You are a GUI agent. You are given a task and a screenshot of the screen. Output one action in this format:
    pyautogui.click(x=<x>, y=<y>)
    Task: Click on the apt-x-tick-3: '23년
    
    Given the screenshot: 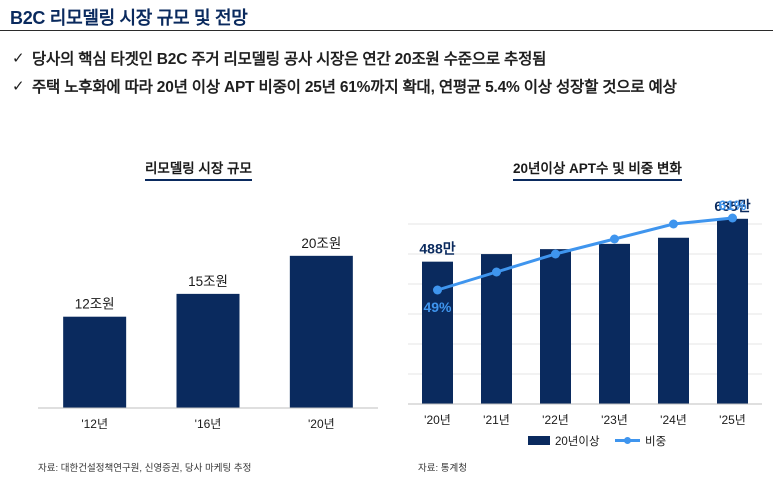 What is the action you would take?
    pyautogui.click(x=614, y=420)
    